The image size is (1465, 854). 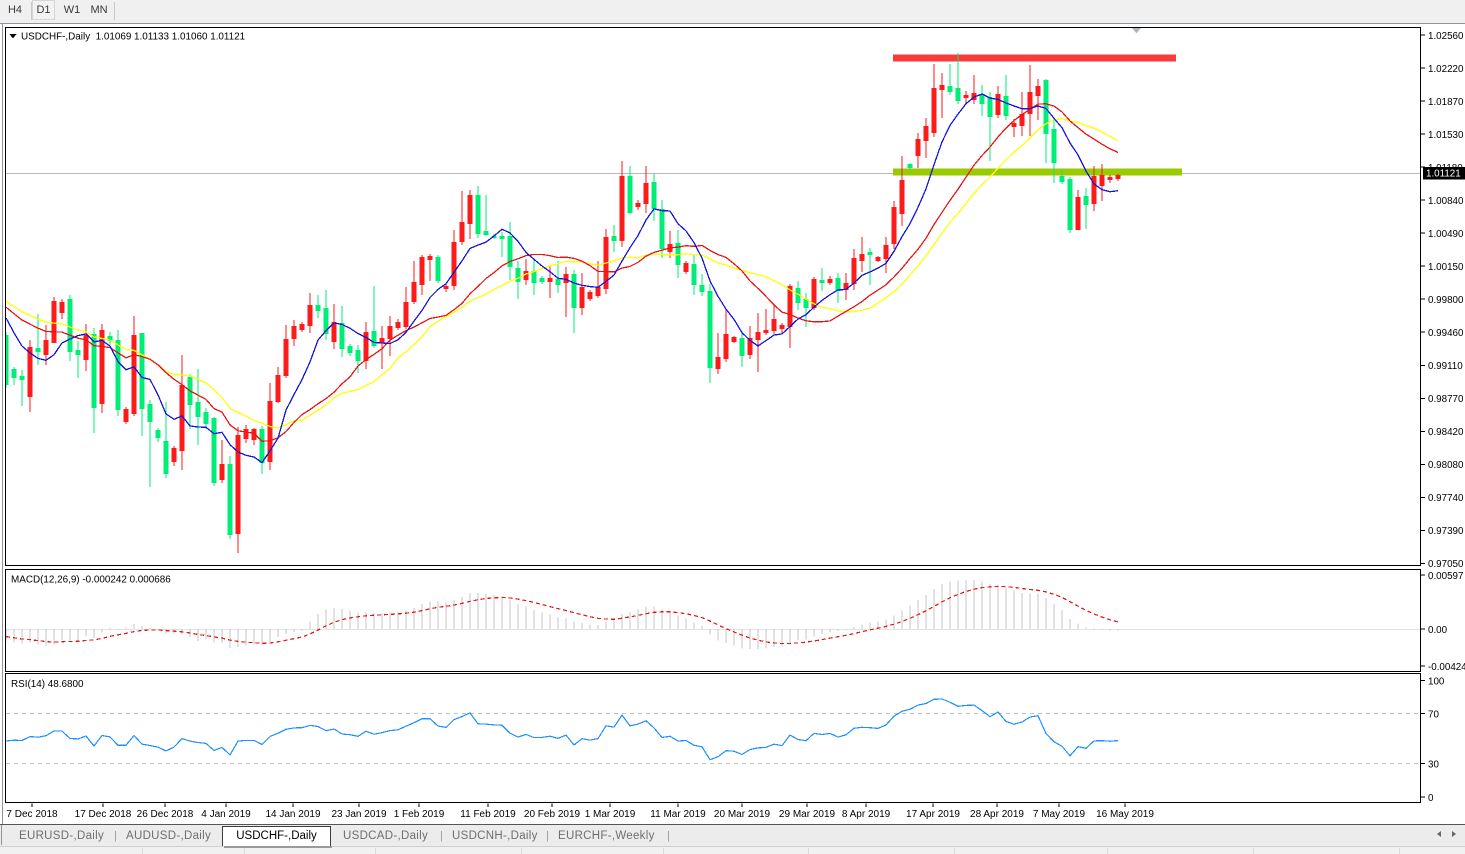 I want to click on svg-text: 7 May 2019, so click(x=1059, y=814).